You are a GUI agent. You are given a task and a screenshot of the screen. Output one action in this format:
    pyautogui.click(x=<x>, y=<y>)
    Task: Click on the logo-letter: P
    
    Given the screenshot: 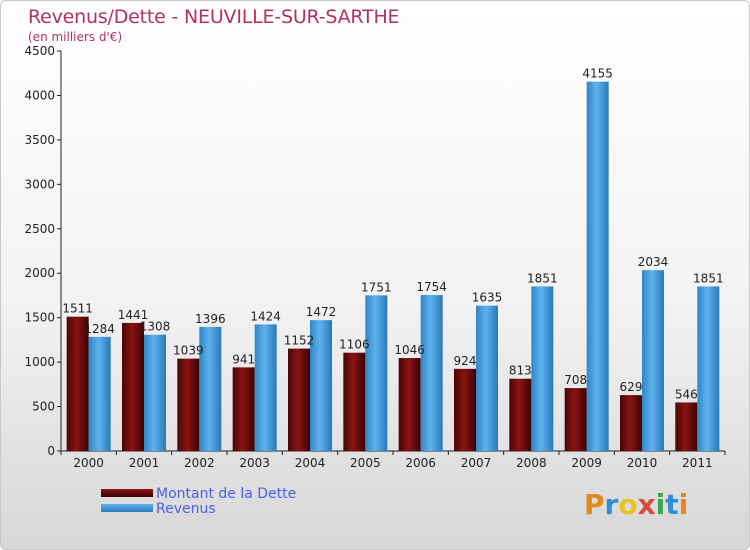 What is the action you would take?
    pyautogui.click(x=594, y=504)
    